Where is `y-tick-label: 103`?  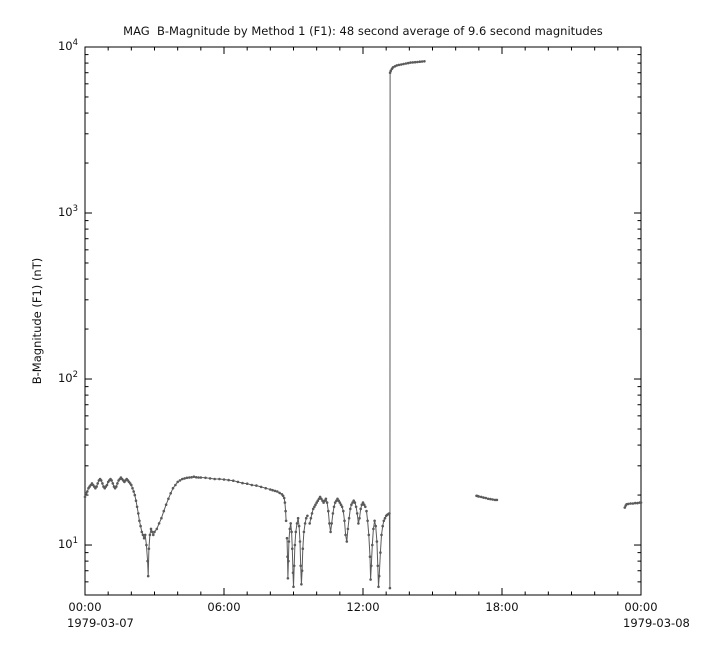
y-tick-label: 103 is located at coordinates (67, 211).